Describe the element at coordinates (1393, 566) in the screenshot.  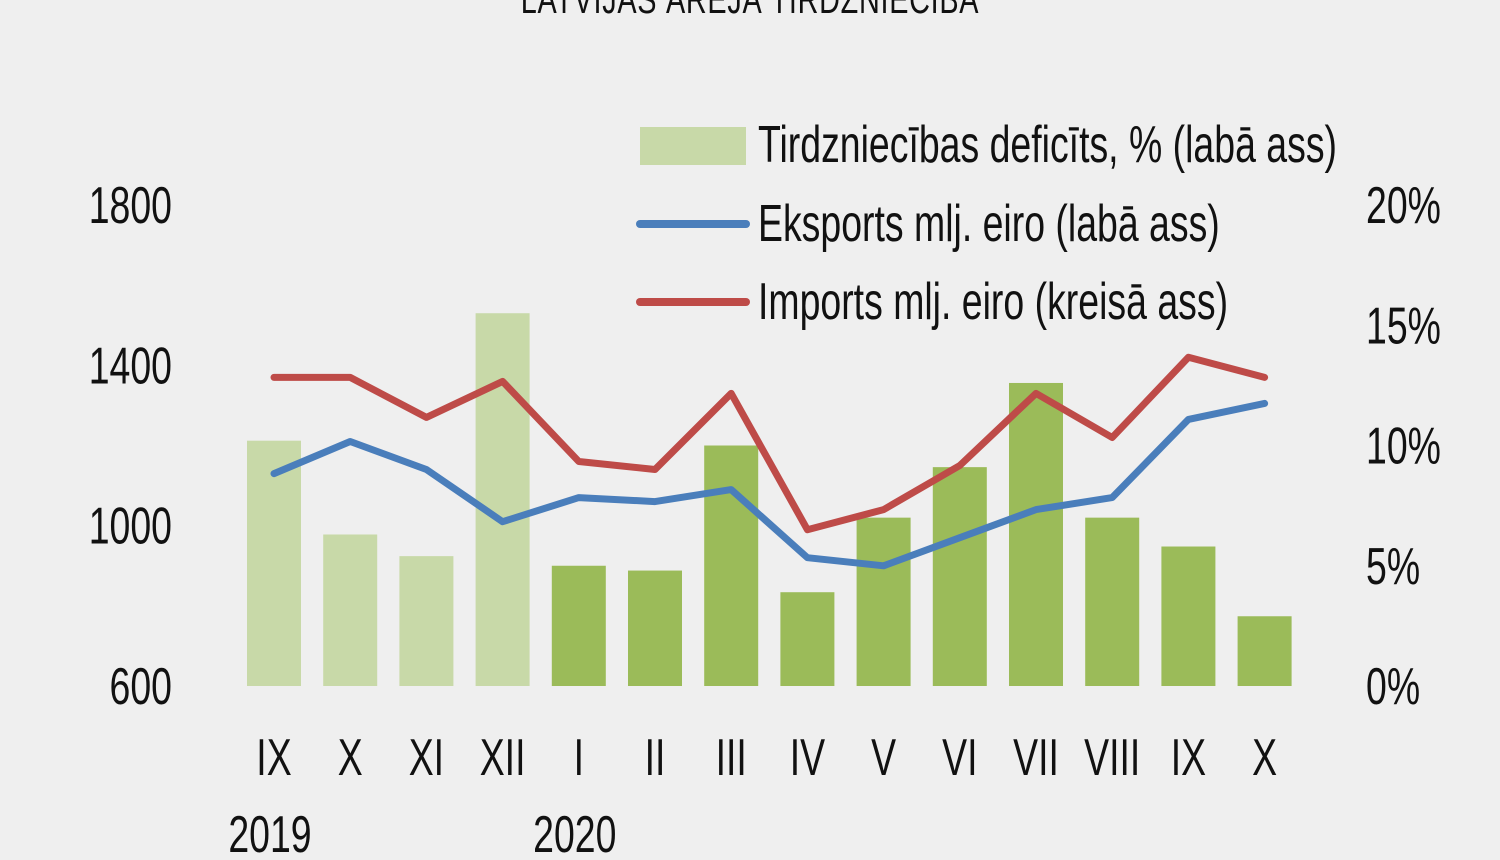
I see `right-tick-label: 5%` at that location.